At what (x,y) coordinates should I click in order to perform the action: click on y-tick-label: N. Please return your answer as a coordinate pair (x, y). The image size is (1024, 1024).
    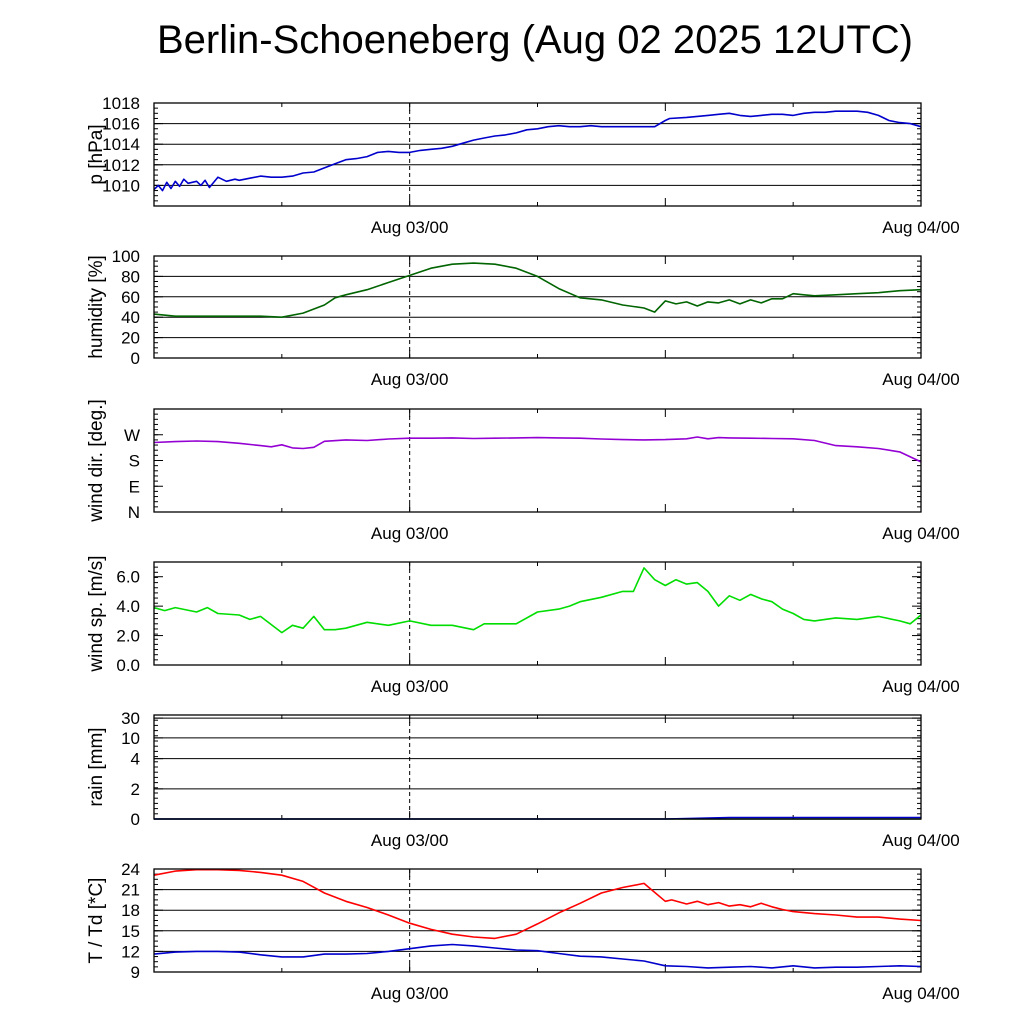
    Looking at the image, I should click on (134, 512).